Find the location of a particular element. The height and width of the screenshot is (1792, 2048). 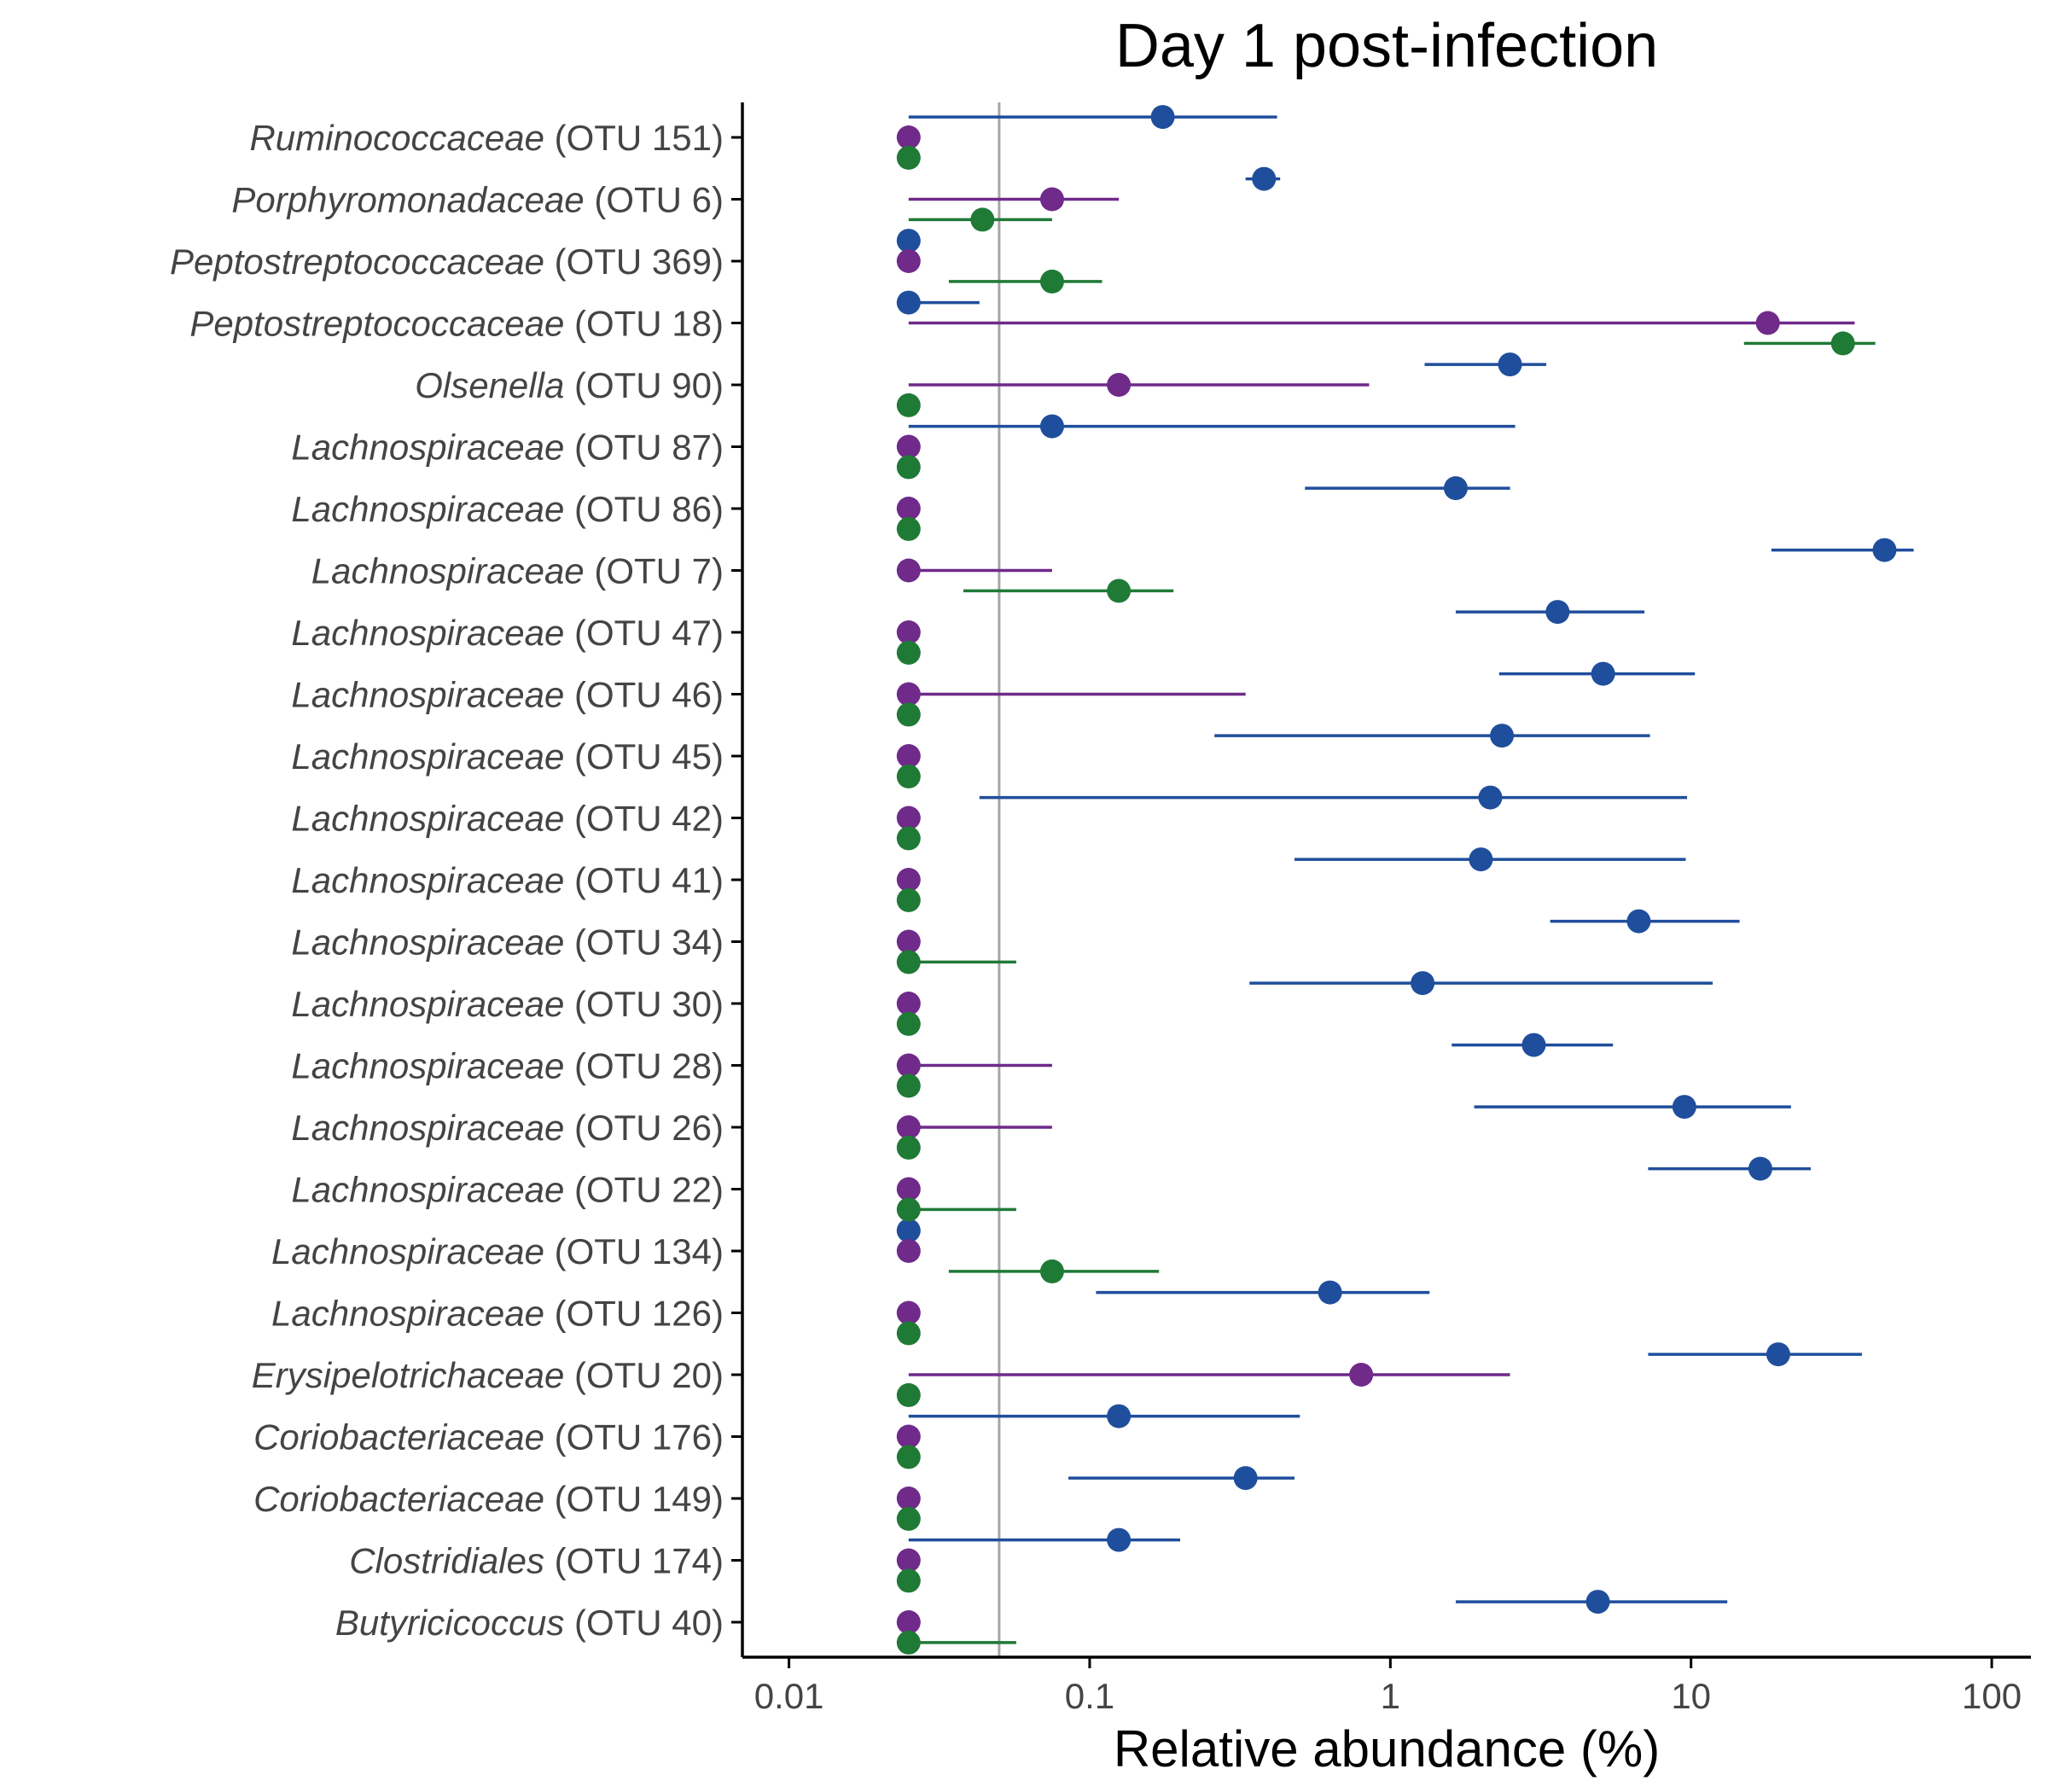

y-tick-label: Lachnospiraceae (OTU 86) is located at coordinates (508, 509).